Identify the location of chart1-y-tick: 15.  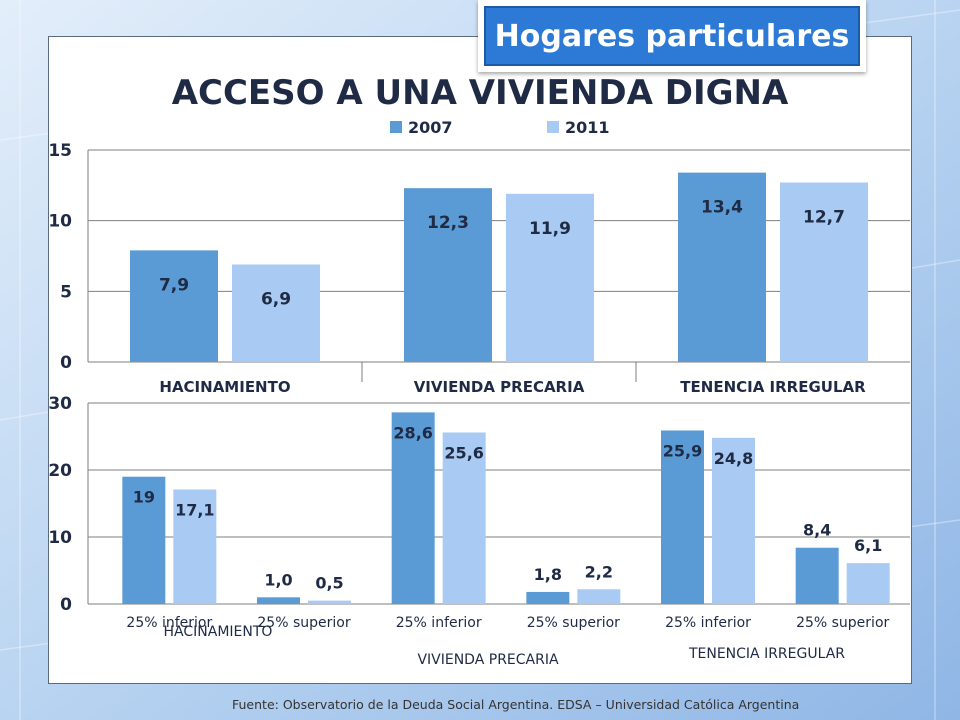
(60, 151).